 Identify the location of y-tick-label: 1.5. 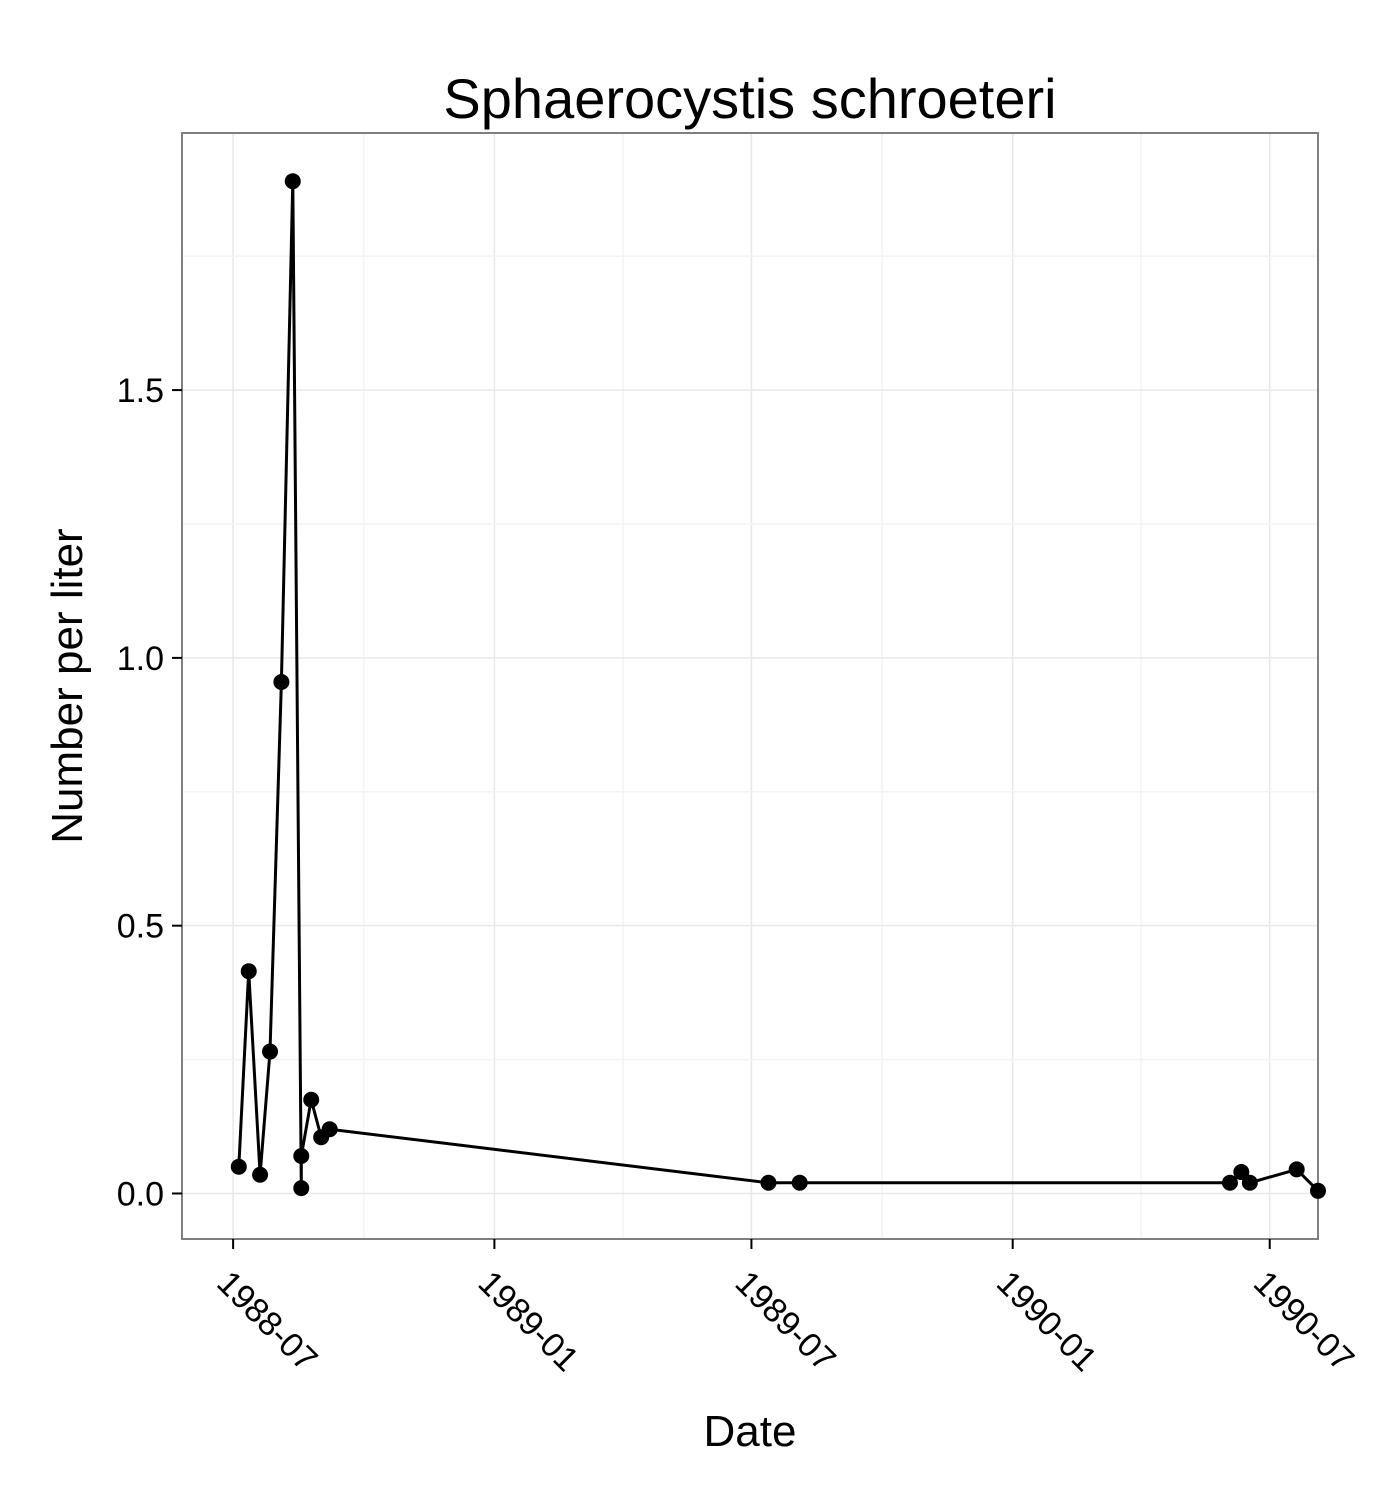
(140, 391).